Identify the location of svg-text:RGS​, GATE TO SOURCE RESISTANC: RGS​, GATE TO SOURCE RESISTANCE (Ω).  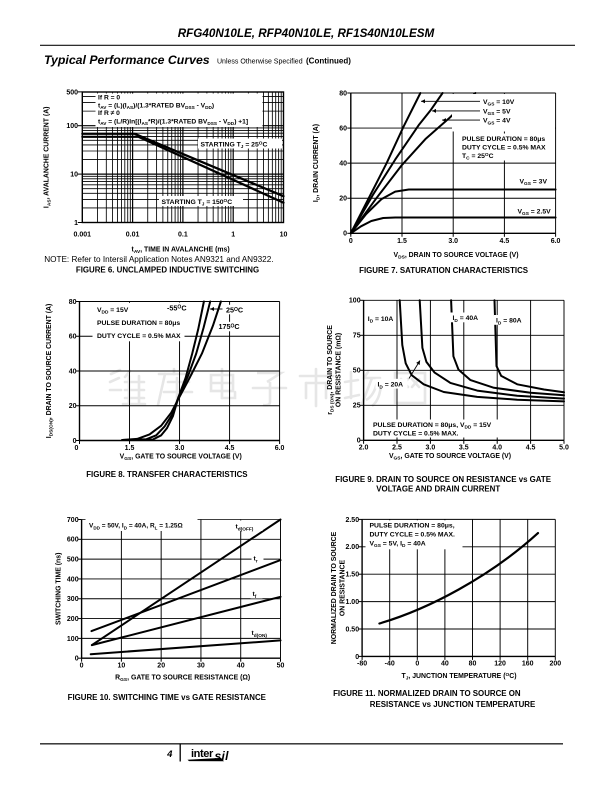
(182, 678).